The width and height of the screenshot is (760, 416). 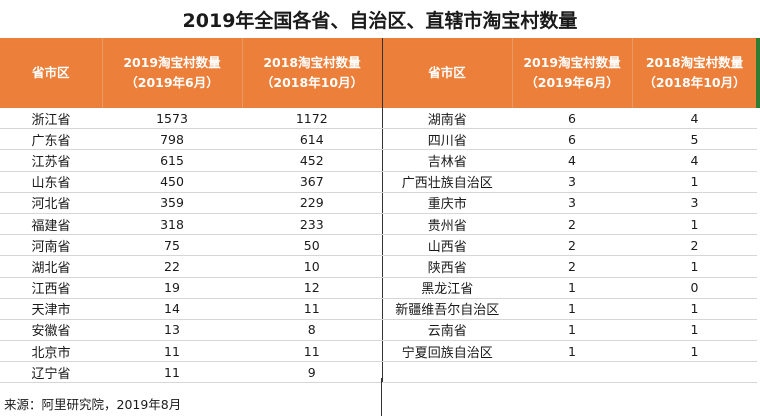 What do you see at coordinates (51, 288) in the screenshot?
I see `cell-province-left: 江西省` at bounding box center [51, 288].